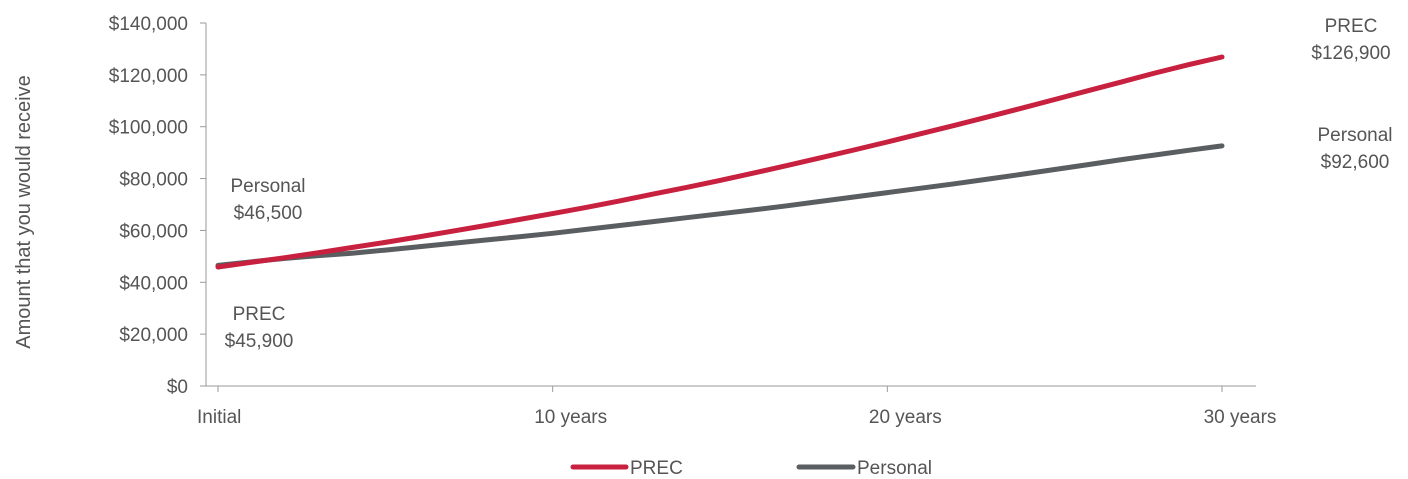 Image resolution: width=1408 pixels, height=479 pixels. What do you see at coordinates (1350, 53) in the screenshot?
I see `annotation-prec-end-value: $126,900` at bounding box center [1350, 53].